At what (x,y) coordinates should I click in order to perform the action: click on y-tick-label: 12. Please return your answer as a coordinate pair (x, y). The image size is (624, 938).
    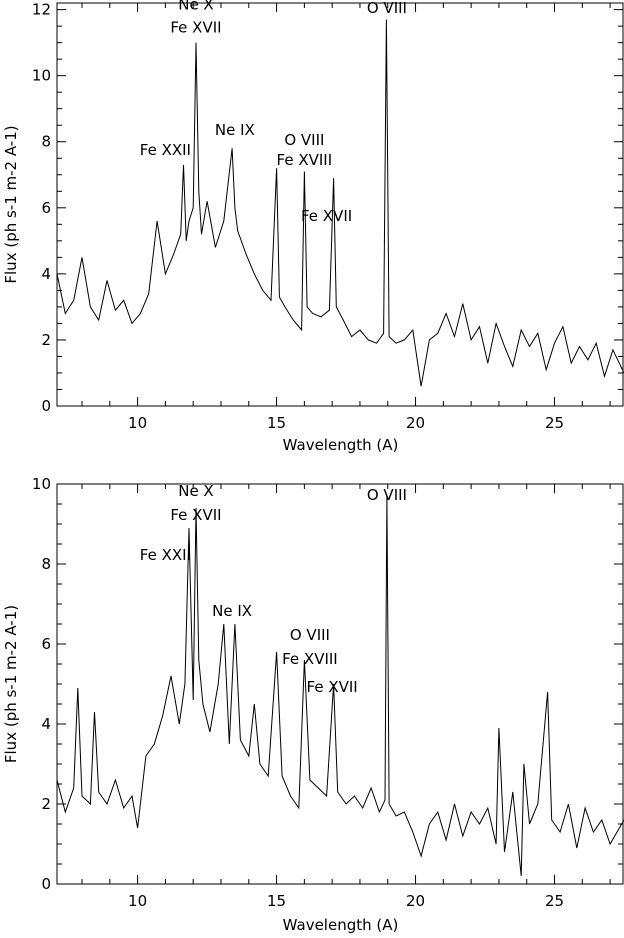
    Looking at the image, I should click on (41, 10).